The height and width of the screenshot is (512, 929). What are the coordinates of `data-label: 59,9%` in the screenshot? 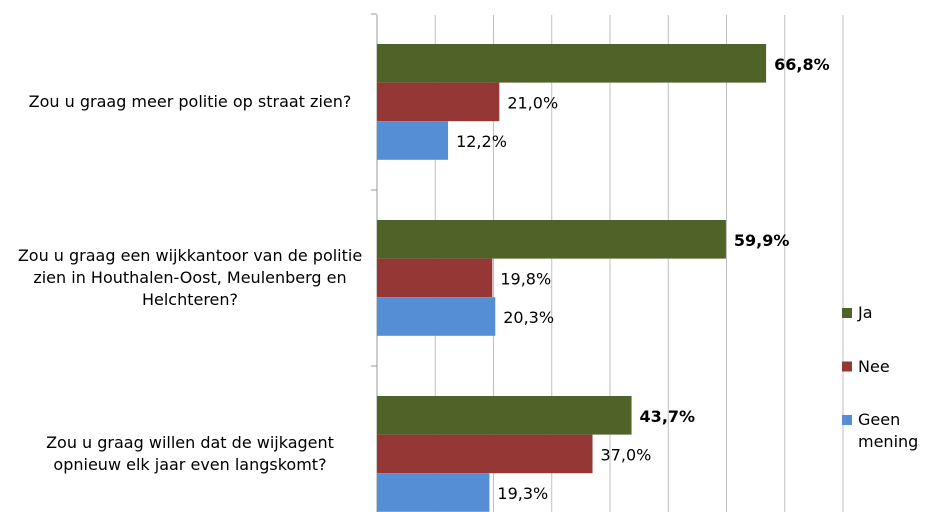 It's located at (762, 240).